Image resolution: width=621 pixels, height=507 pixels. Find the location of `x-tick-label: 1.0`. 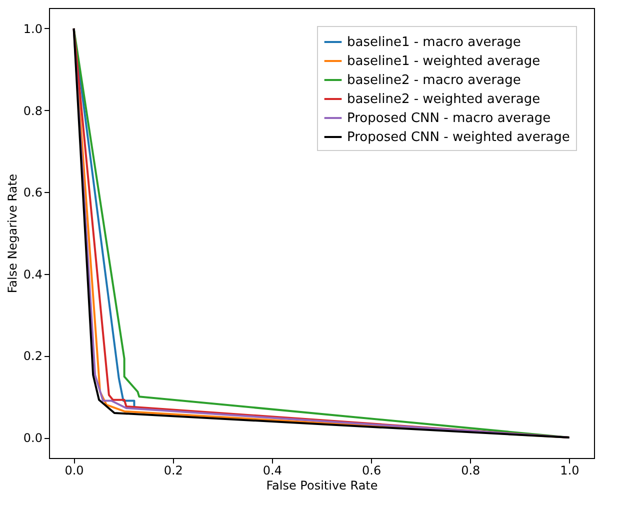

x-tick-label: 1.0 is located at coordinates (570, 471).